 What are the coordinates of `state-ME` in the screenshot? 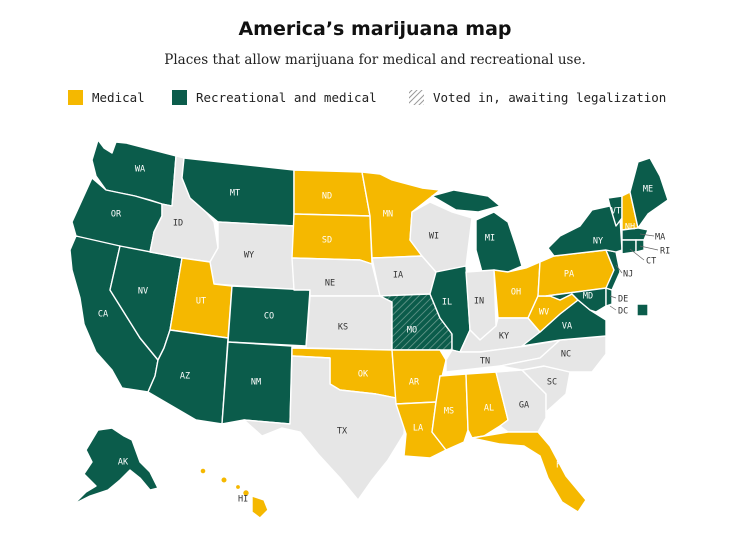 It's located at (649, 193).